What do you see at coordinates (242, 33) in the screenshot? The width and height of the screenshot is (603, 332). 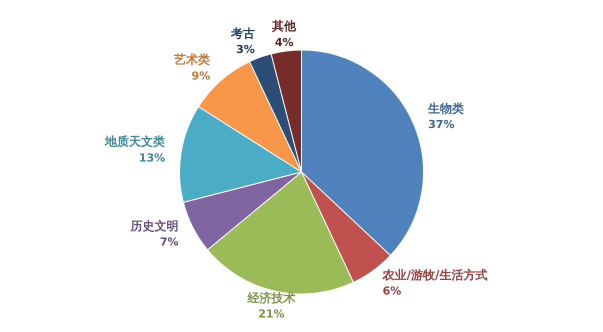 I see `slice-label: 考古` at bounding box center [242, 33].